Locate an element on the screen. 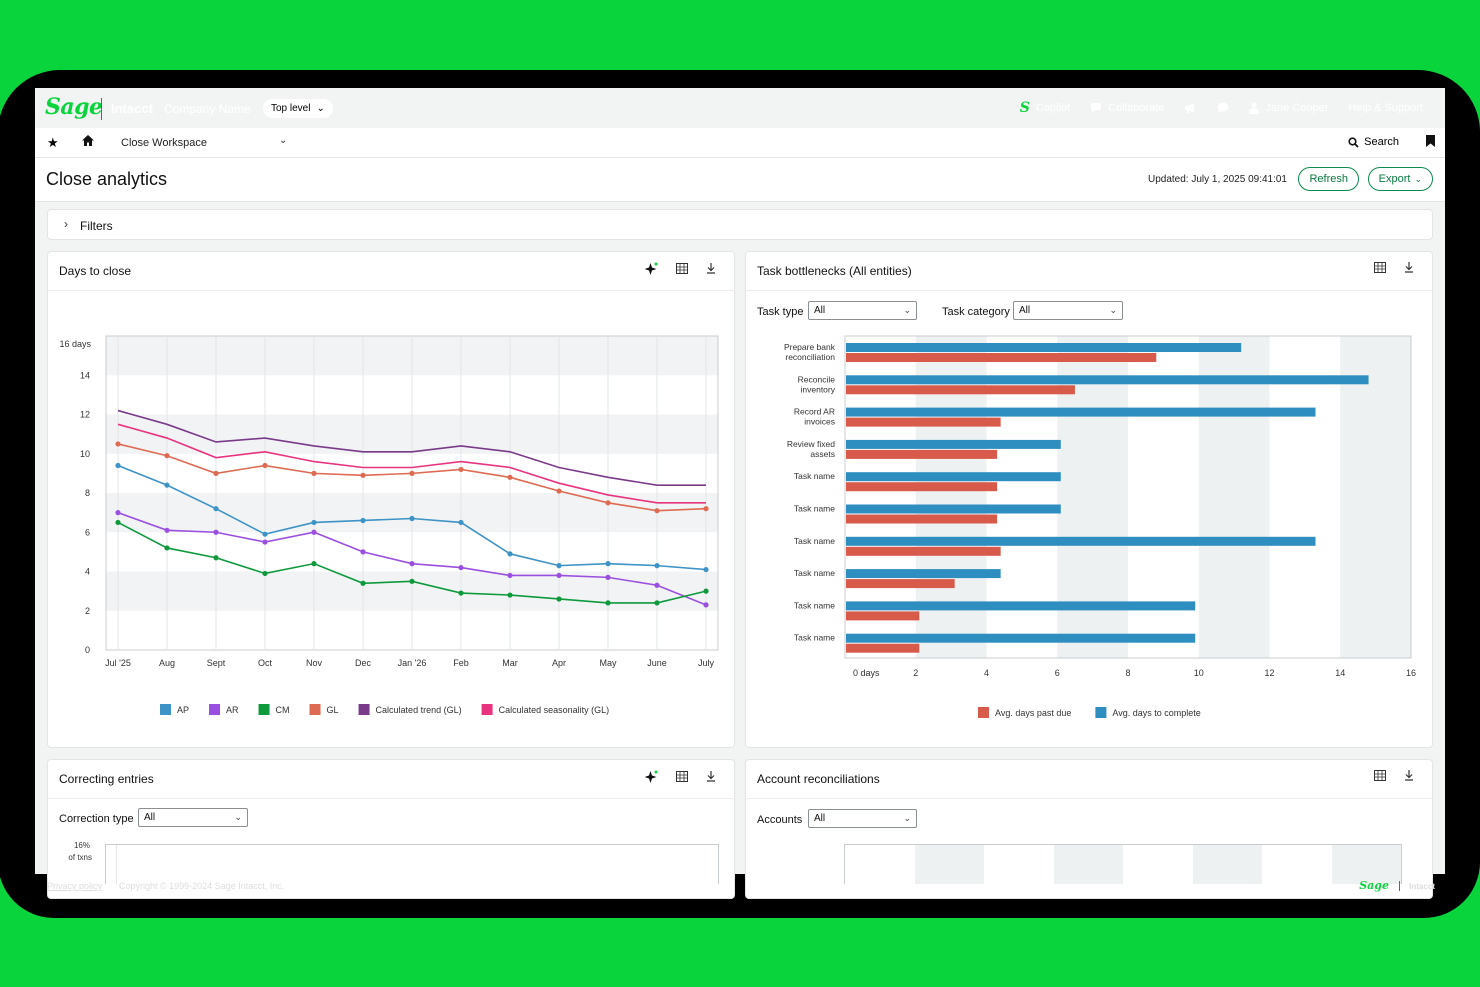 Image resolution: width=1480 pixels, height=987 pixels. search-button: Search is located at coordinates (1373, 142).